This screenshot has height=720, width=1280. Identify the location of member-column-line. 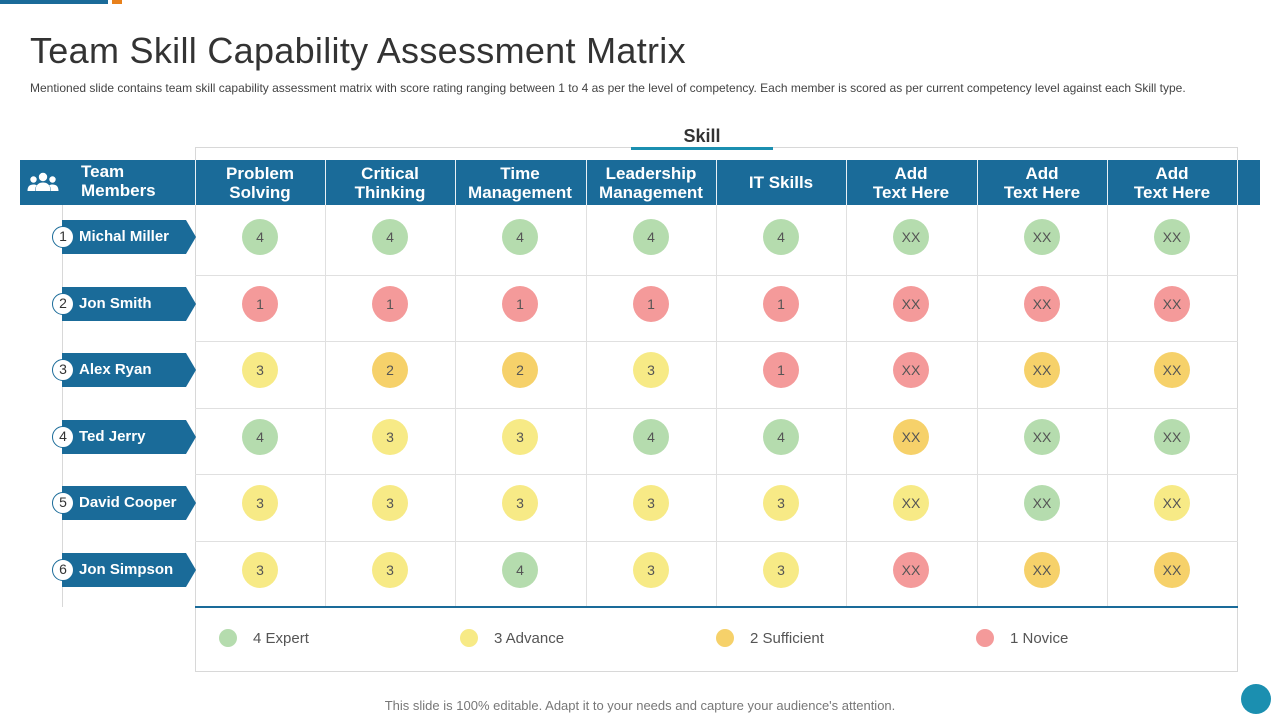
(62, 406).